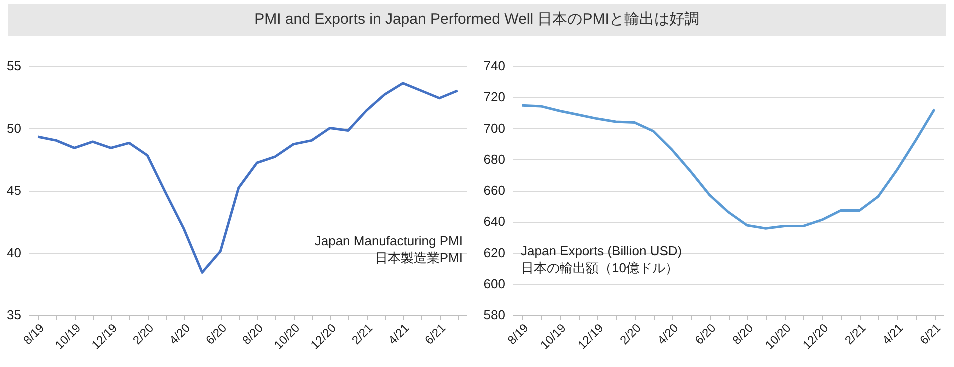  I want to click on y-tick-label: 50, so click(14, 128).